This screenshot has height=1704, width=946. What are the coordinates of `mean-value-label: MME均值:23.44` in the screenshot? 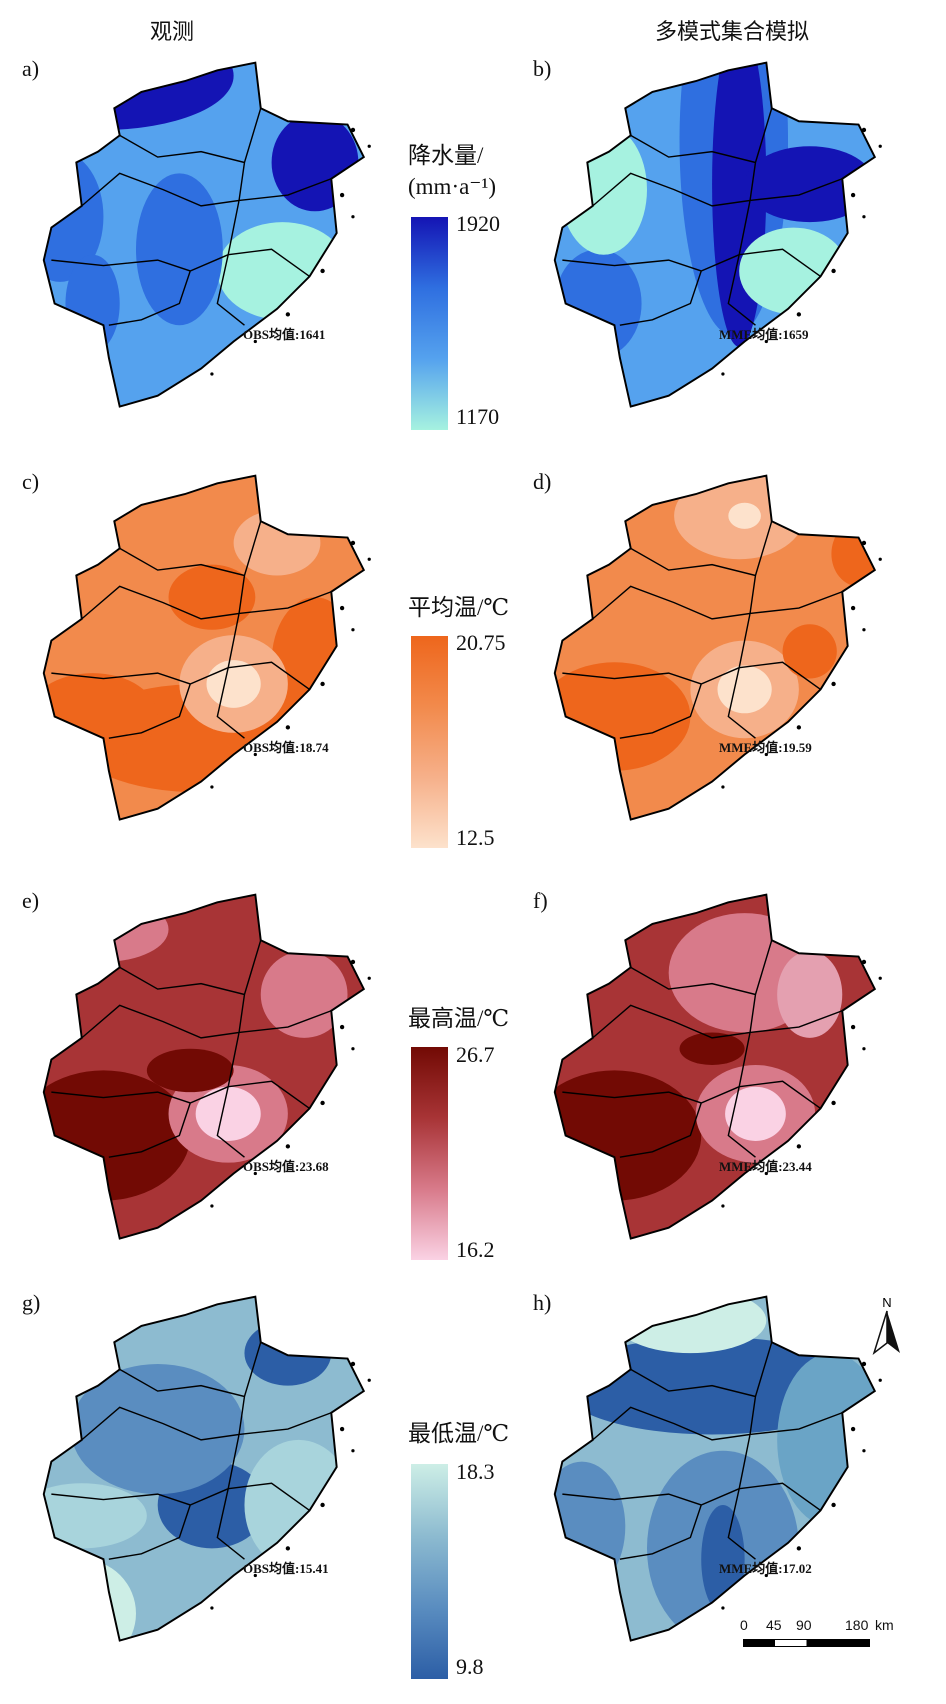 It's located at (765, 1166).